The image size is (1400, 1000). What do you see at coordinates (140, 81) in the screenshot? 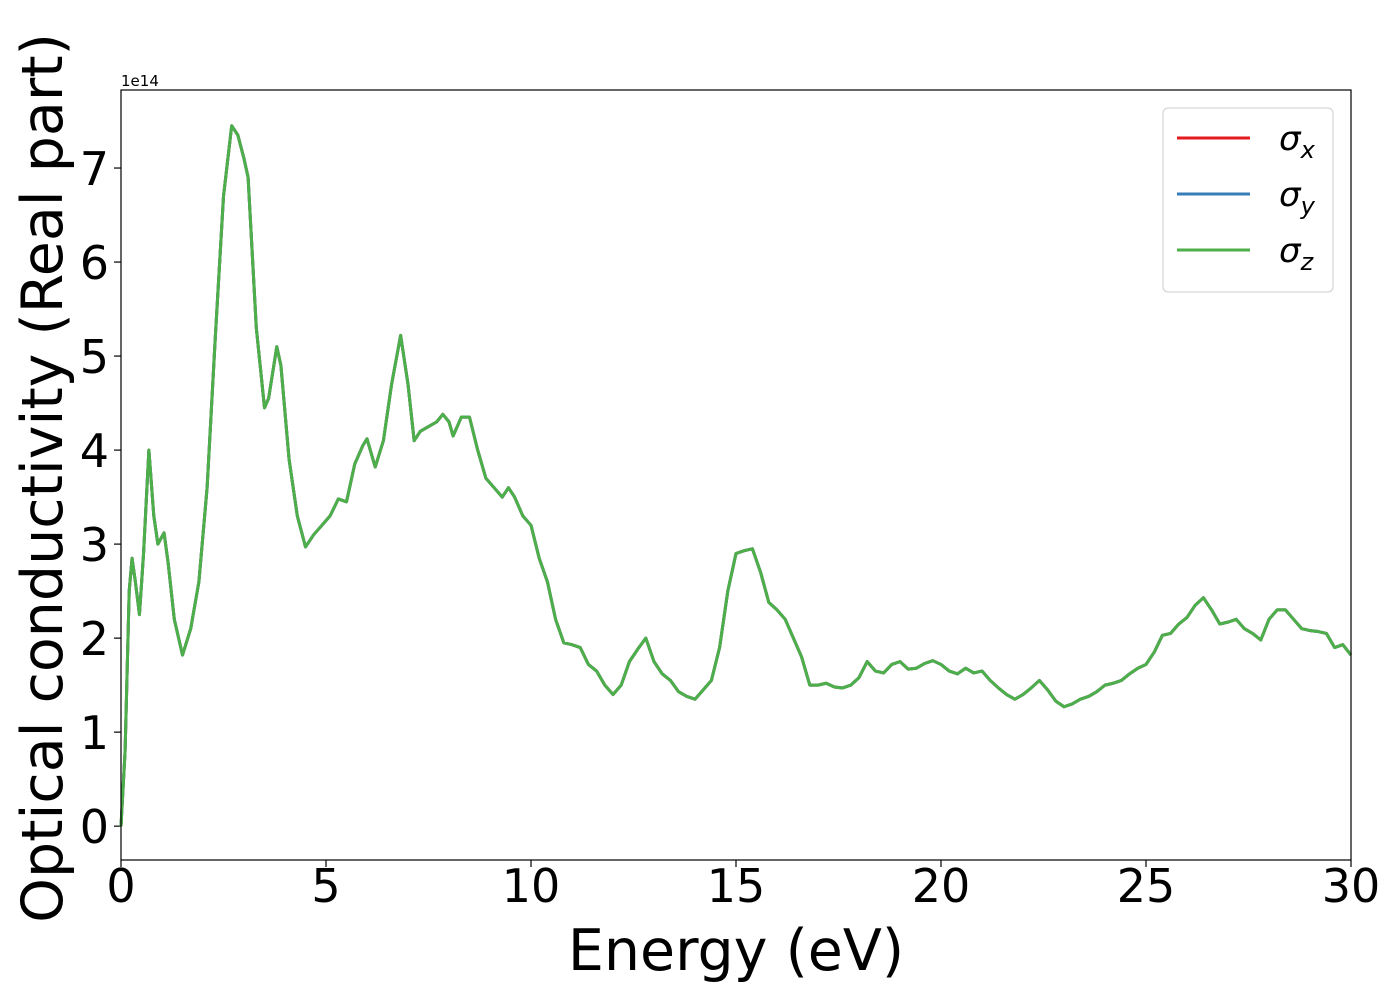
I see `y-offset-label: 1e14` at bounding box center [140, 81].